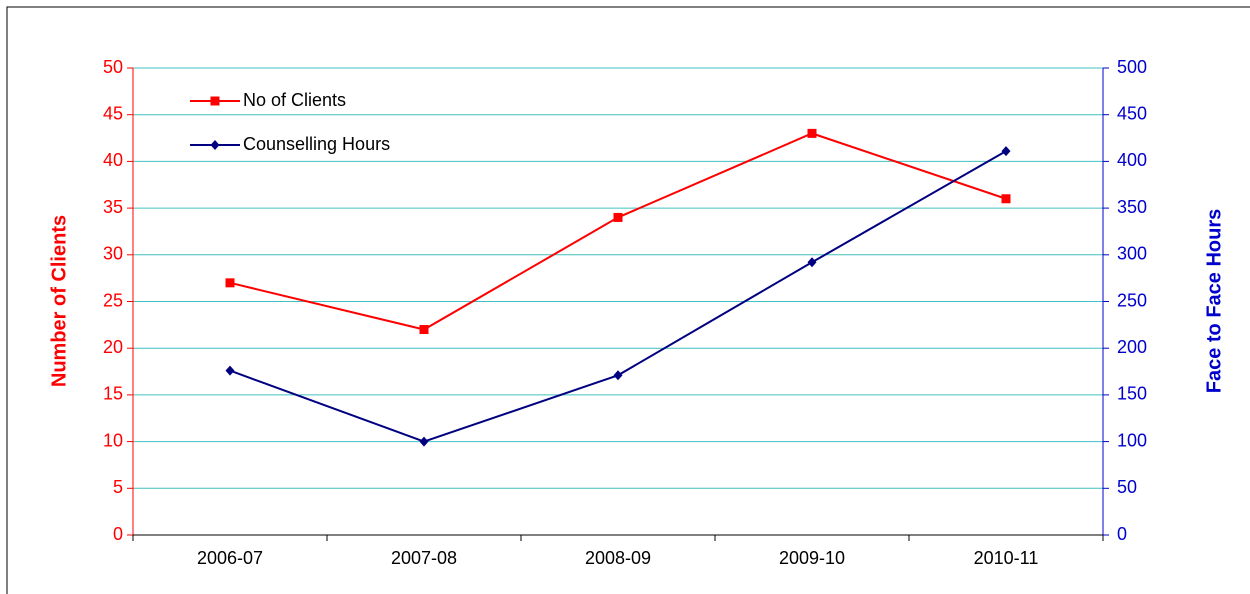 This screenshot has width=1250, height=594. Describe the element at coordinates (1132, 300) in the screenshot. I see `y2-tick-label: 250` at that location.